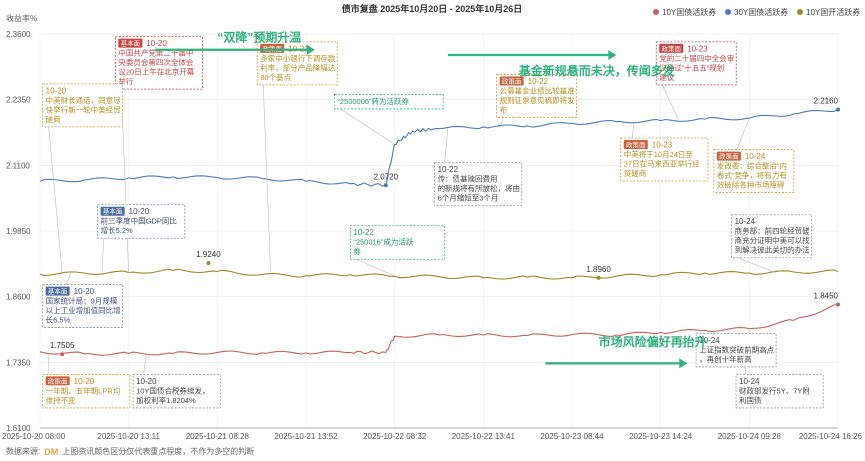 The height and width of the screenshot is (461, 865). I want to click on annotation-line: 加权利率1.8204%, so click(166, 400).